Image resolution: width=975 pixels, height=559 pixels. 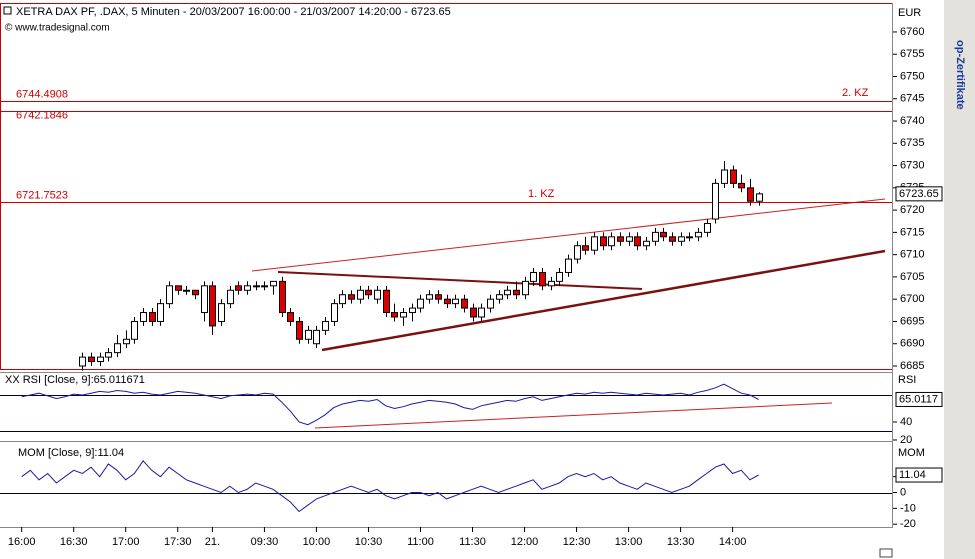 I want to click on level-label: 6744.4908, so click(x=42, y=94).